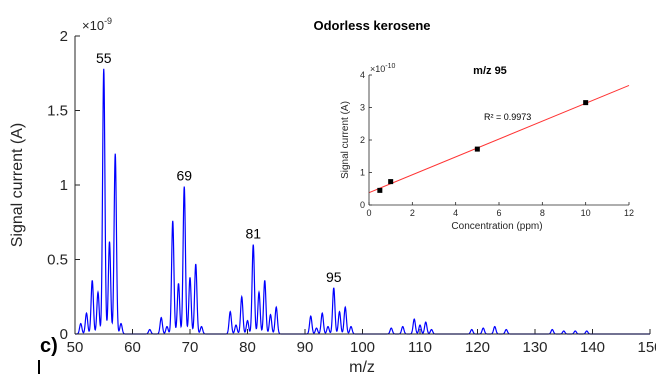 Image resolution: width=656 pixels, height=374 pixels. What do you see at coordinates (362, 205) in the screenshot?
I see `inset-y-tick-label: 0` at bounding box center [362, 205].